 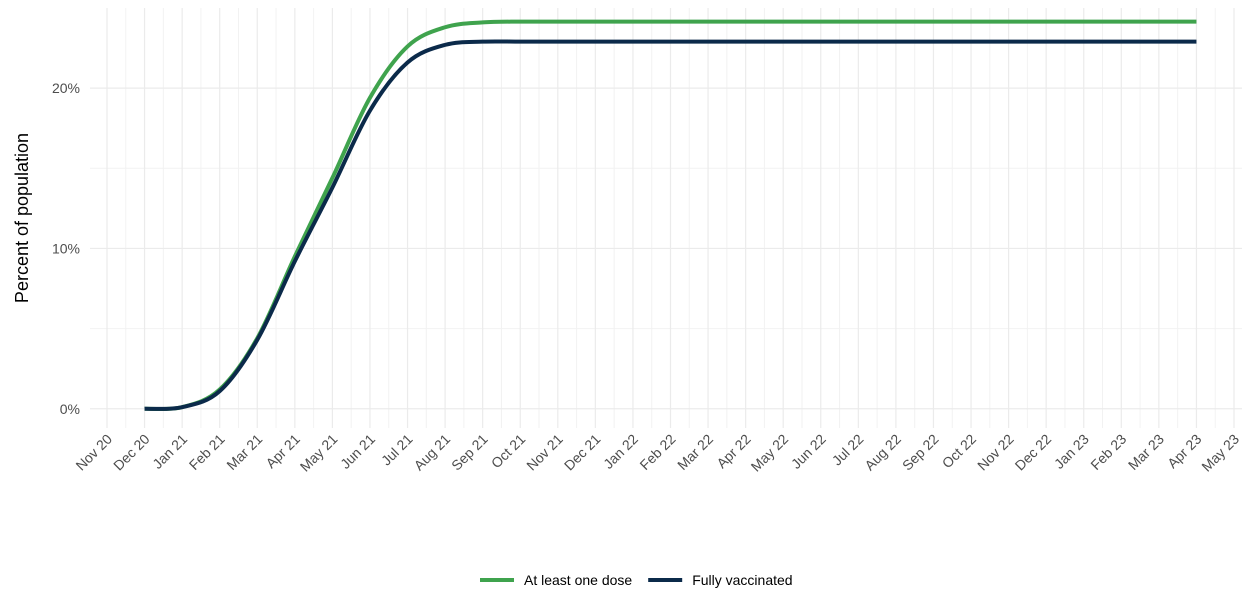 I want to click on y-tick-label: 20%, so click(x=66, y=88).